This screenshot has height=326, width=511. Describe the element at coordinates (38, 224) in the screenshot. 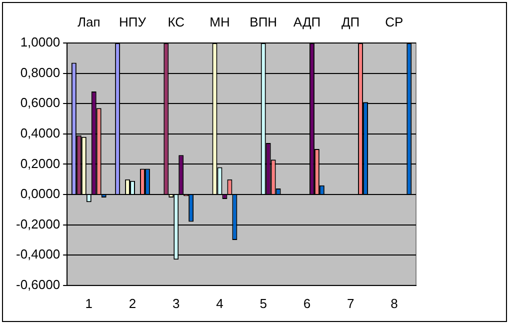

I see `y-tick-label: -0,2000` at that location.